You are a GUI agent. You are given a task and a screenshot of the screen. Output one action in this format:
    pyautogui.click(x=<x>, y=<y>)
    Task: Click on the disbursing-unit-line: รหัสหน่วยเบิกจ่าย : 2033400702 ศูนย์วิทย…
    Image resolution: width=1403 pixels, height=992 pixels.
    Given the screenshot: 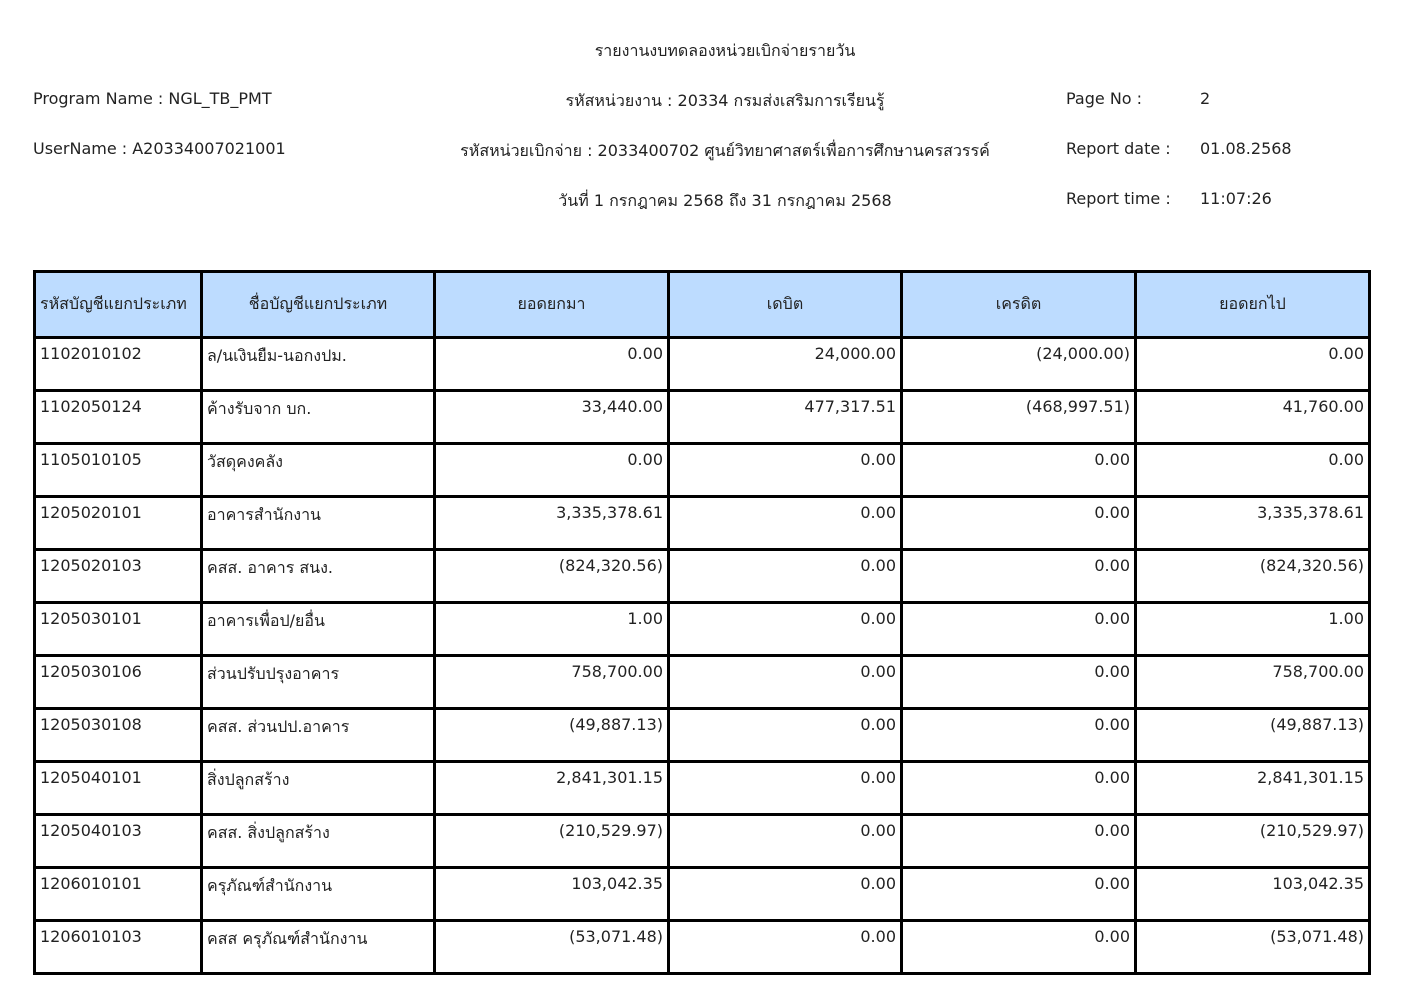 What is the action you would take?
    pyautogui.click(x=725, y=150)
    